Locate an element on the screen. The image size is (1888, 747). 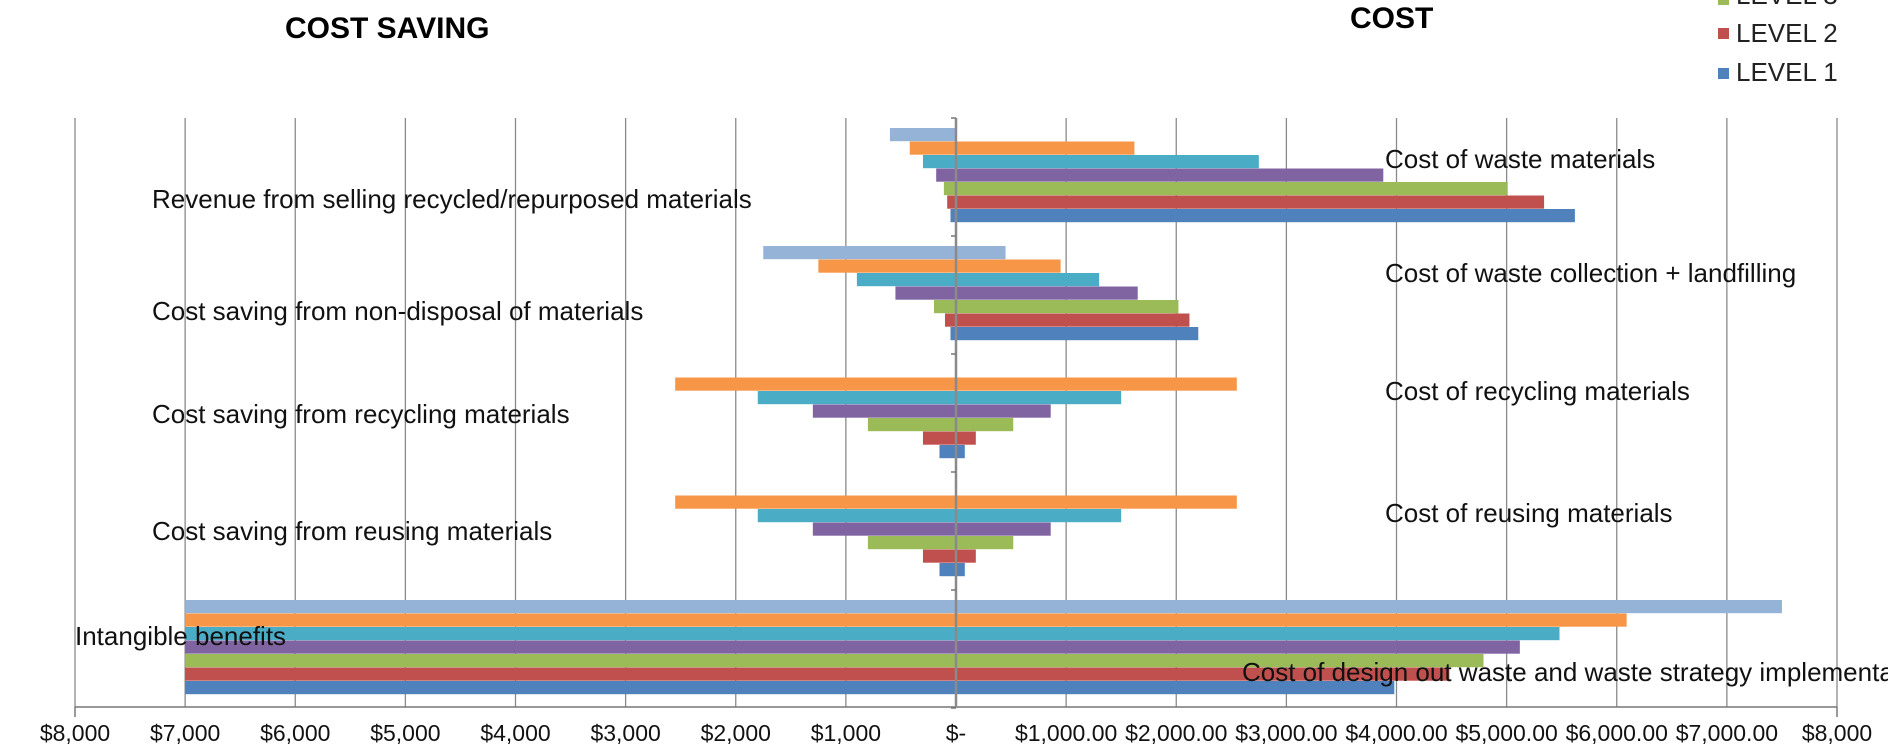
saving-category-label: Intangible benefits is located at coordinates (180, 636).